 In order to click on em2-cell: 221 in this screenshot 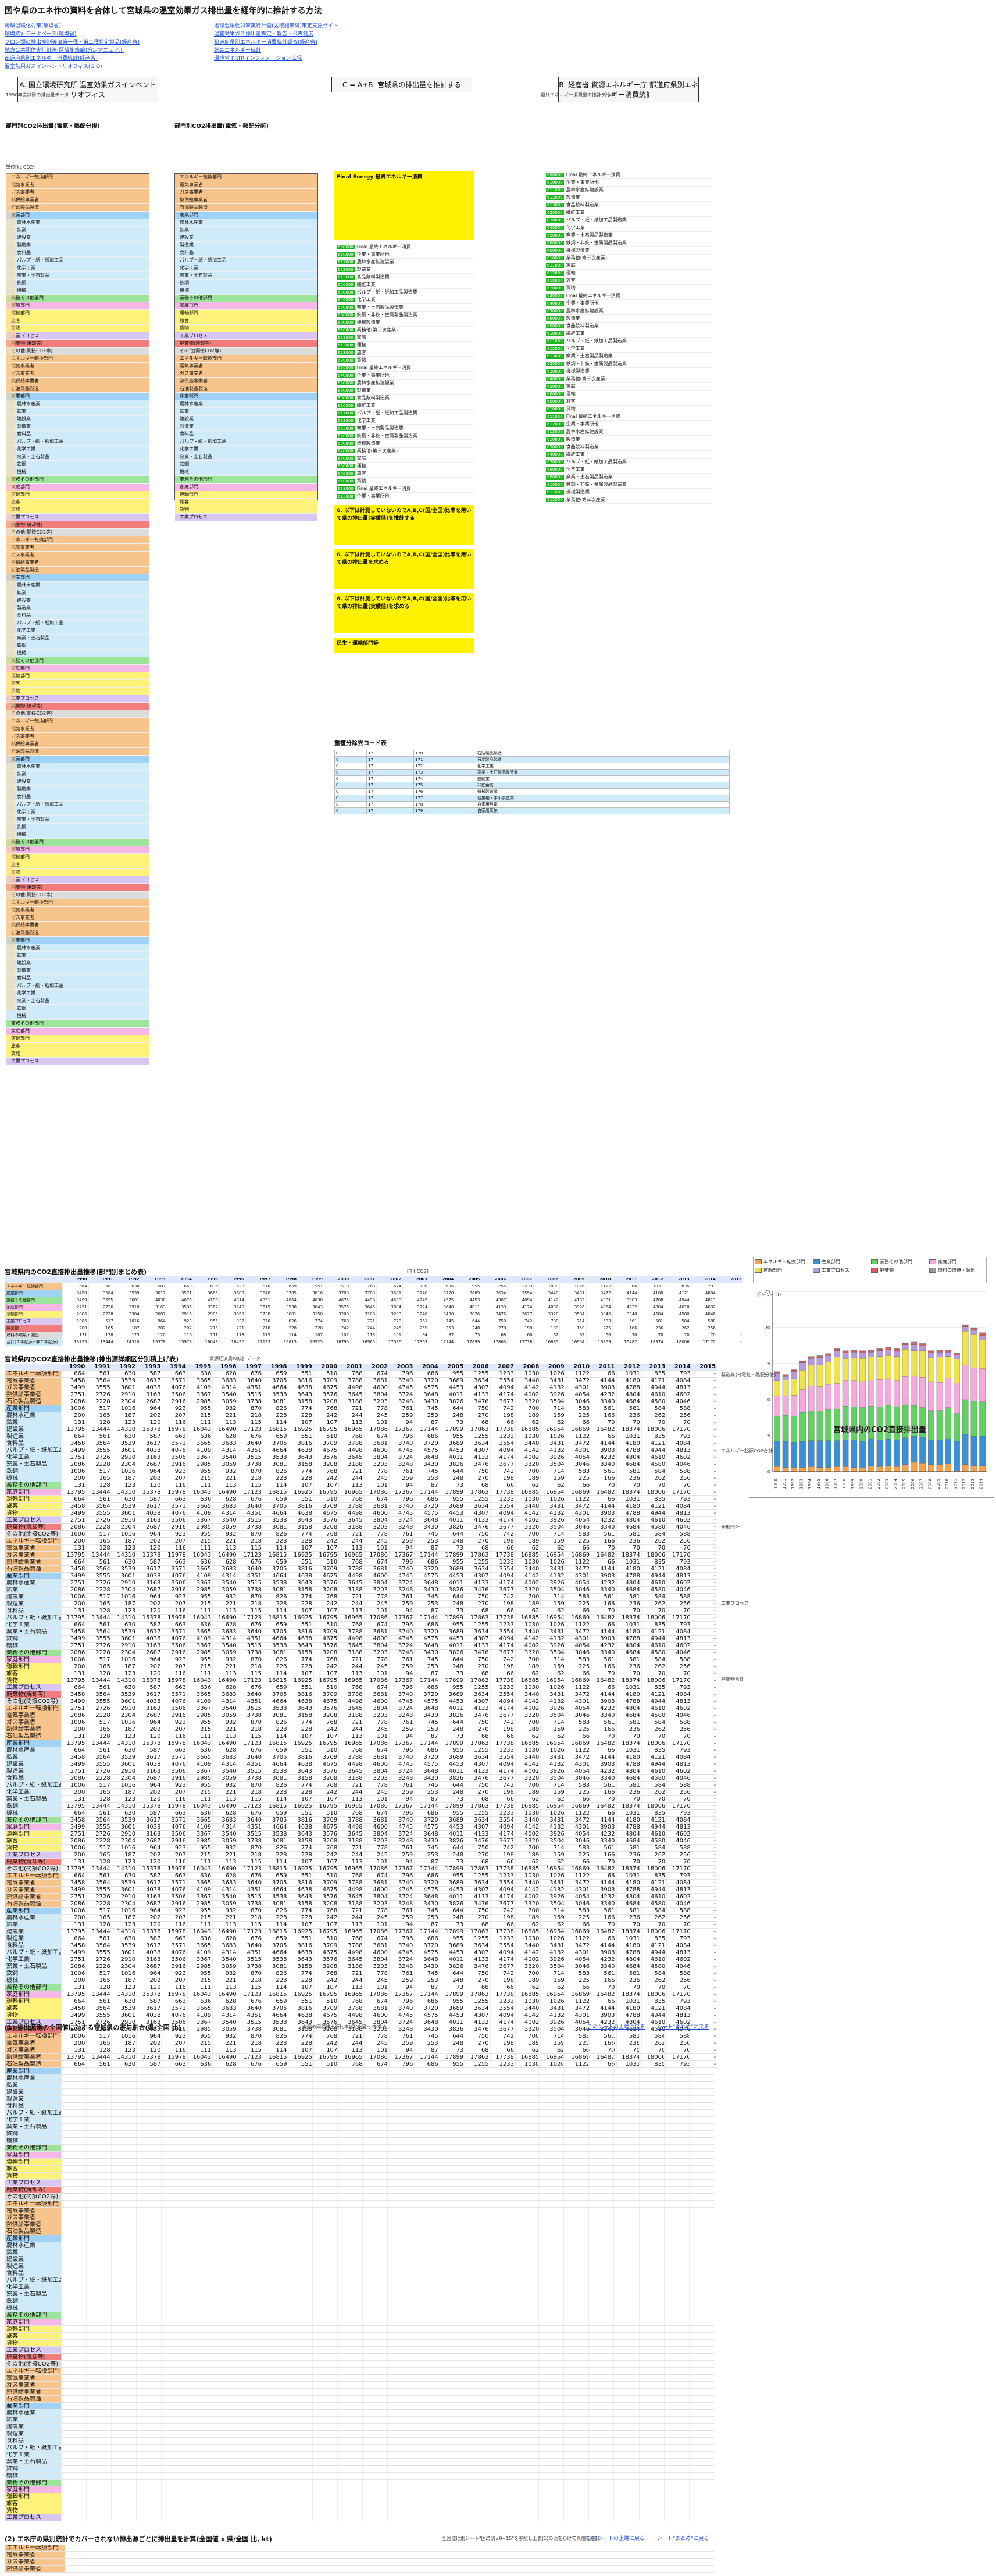, I will do `click(224, 1730)`.